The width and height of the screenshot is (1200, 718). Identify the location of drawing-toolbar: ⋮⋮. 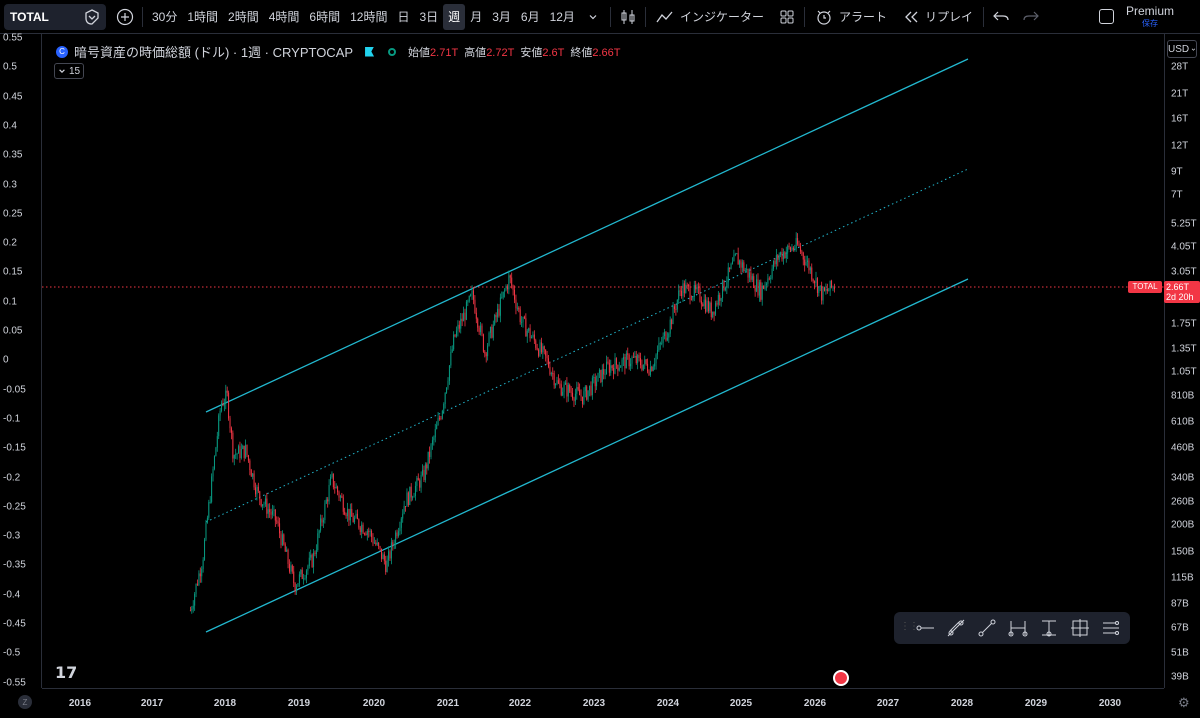
(1012, 628).